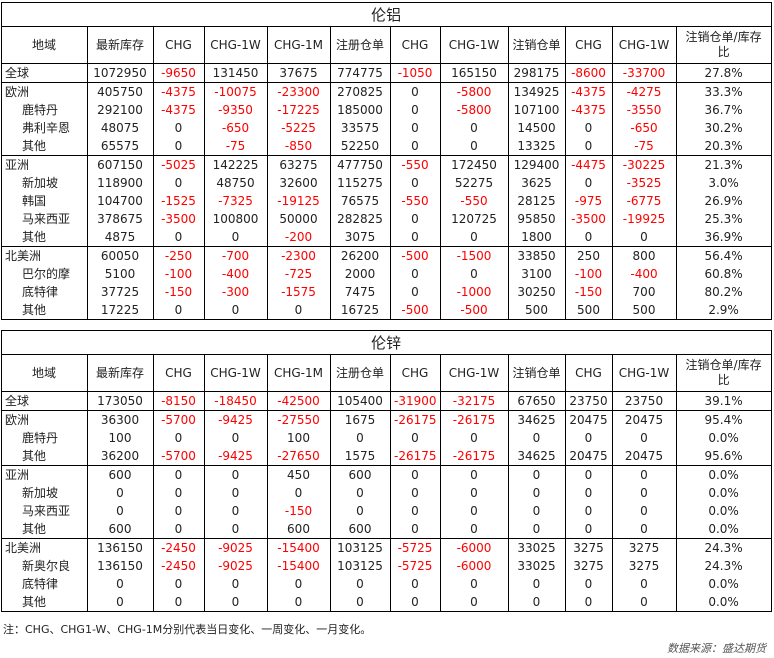 The width and height of the screenshot is (774, 658). What do you see at coordinates (236, 91) in the screenshot?
I see `table-cell: -10075` at bounding box center [236, 91].